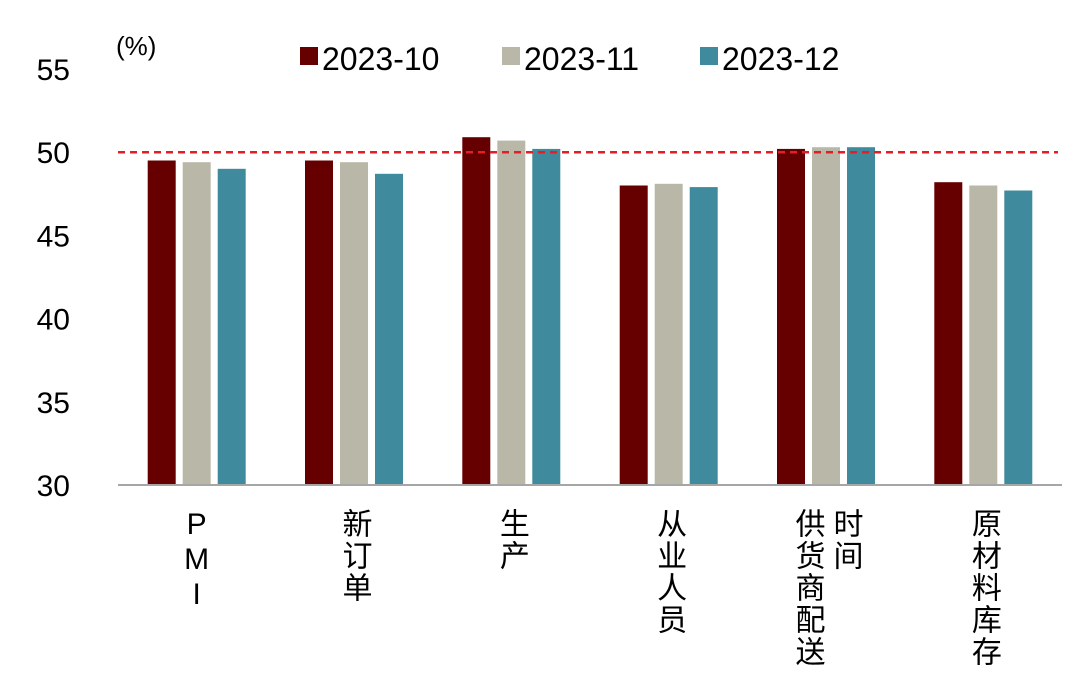  What do you see at coordinates (53, 236) in the screenshot?
I see `y-tick-label: 45` at bounding box center [53, 236].